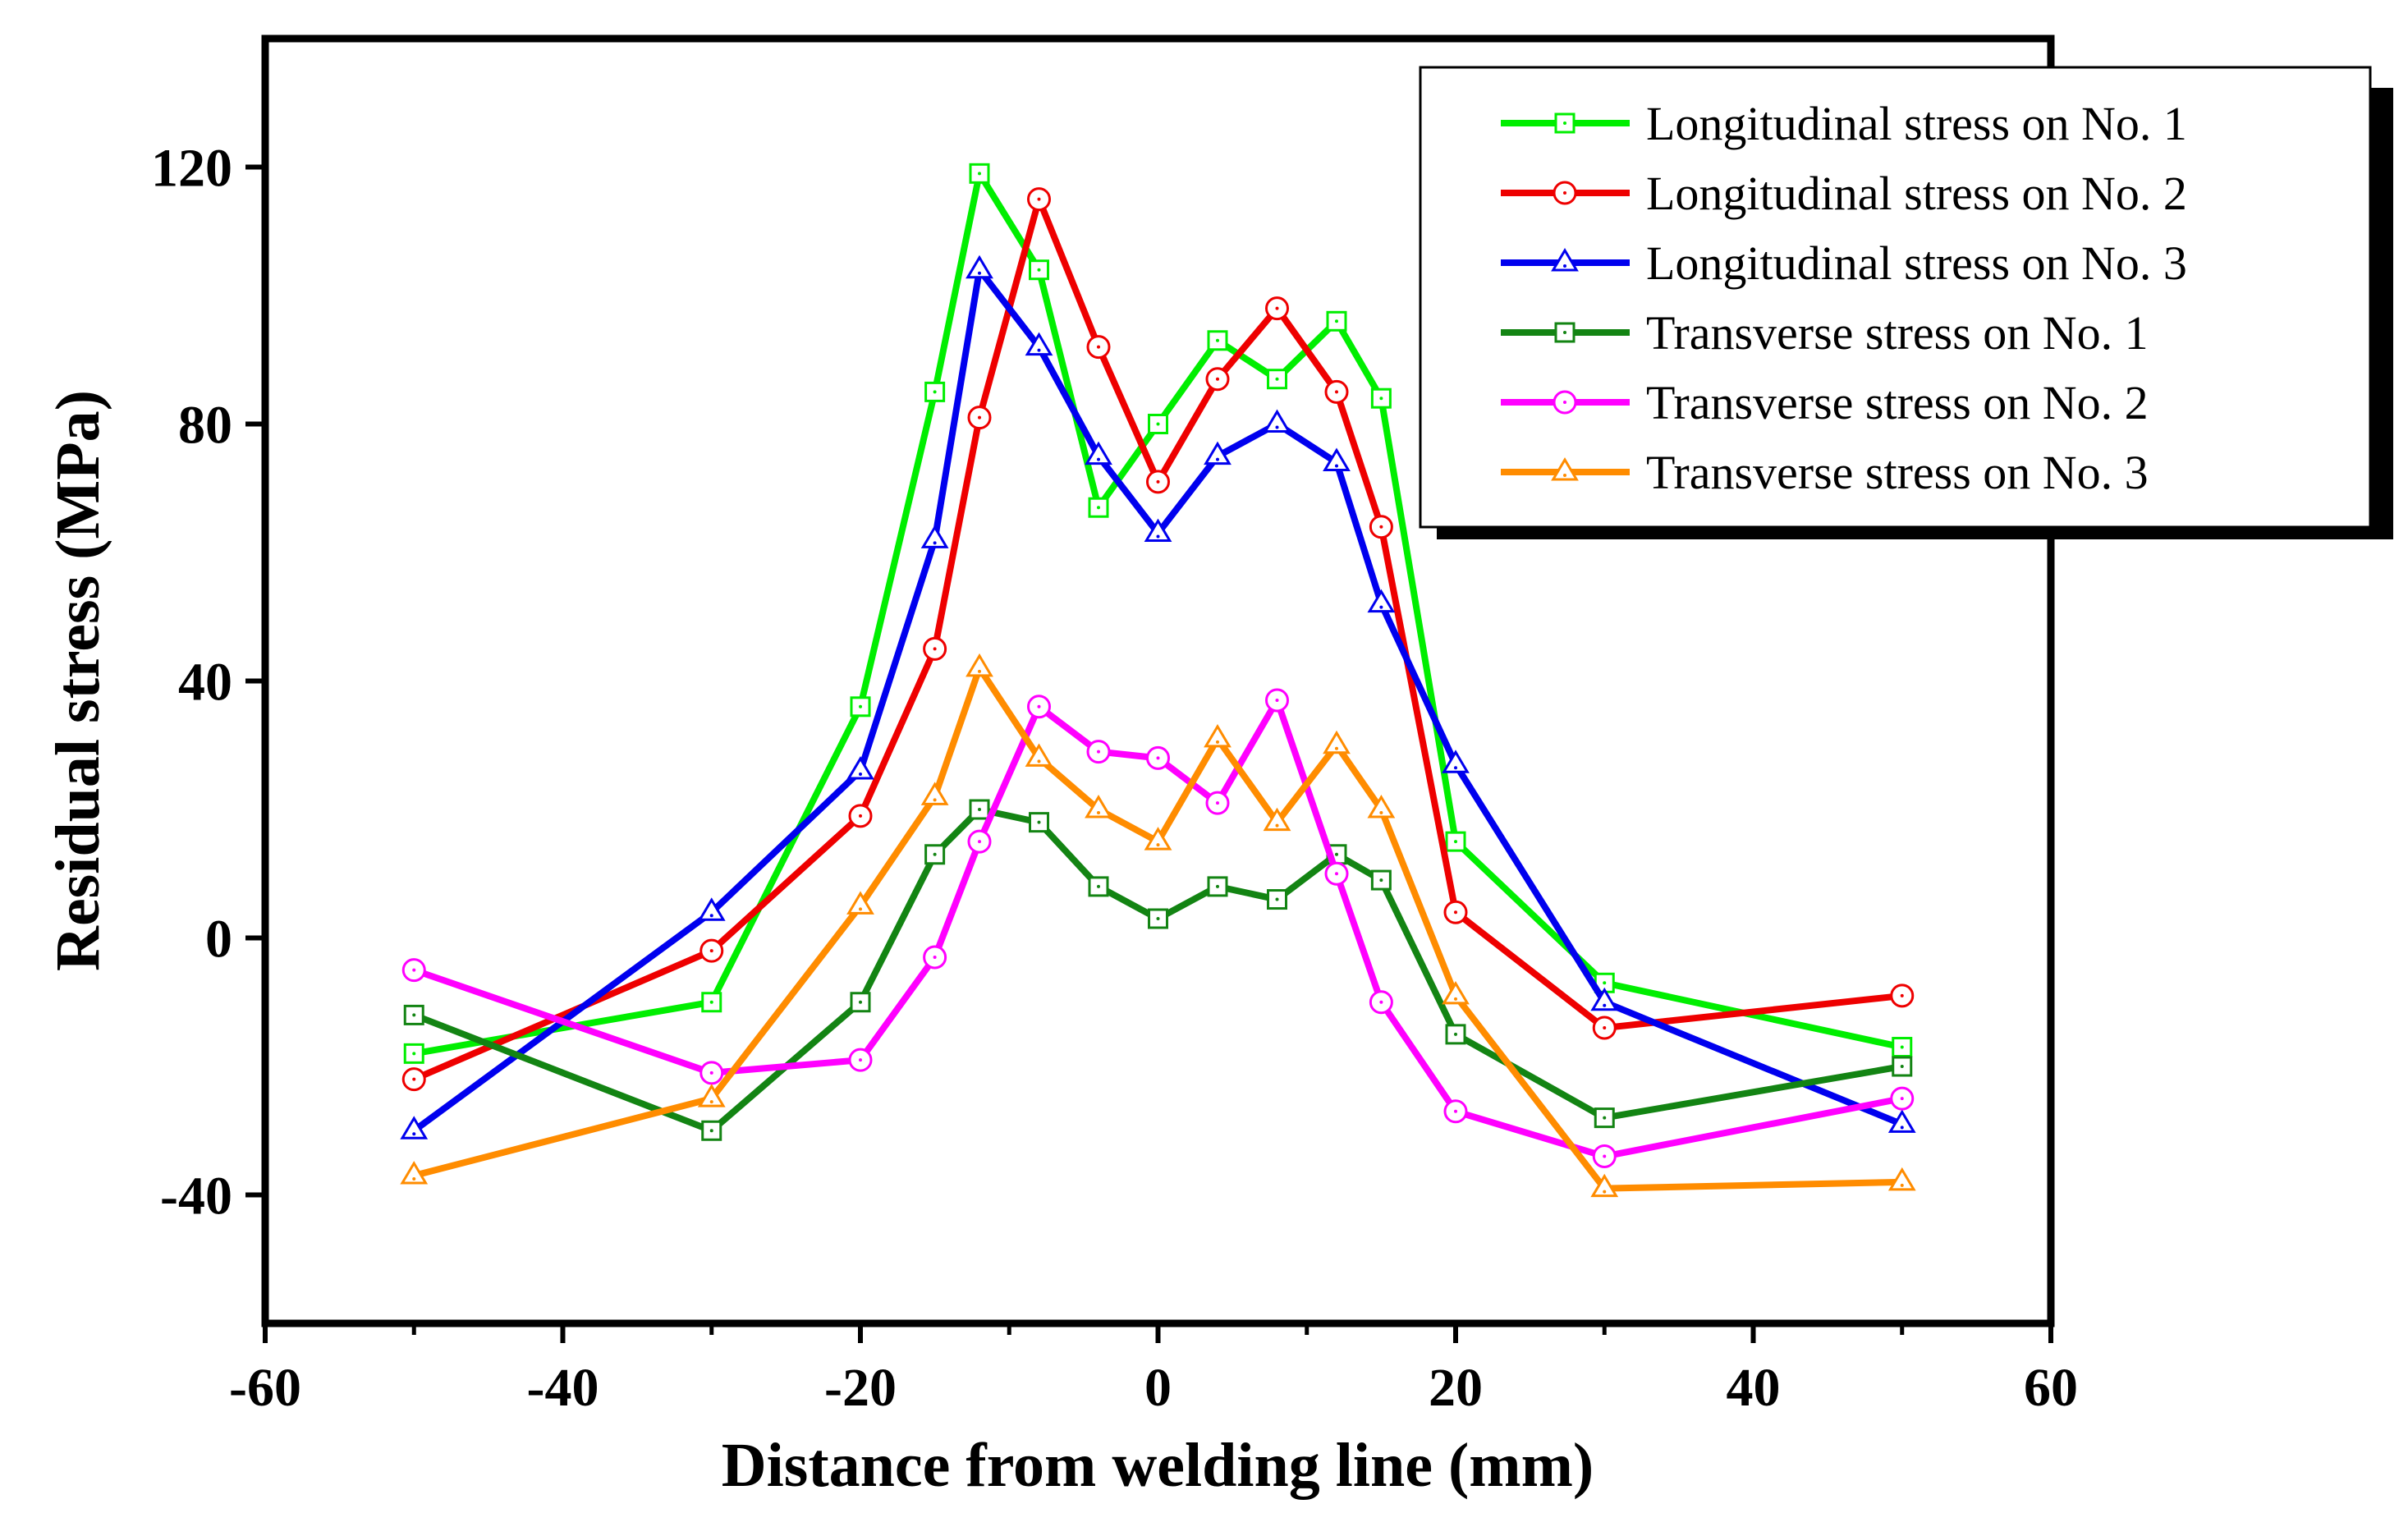  Describe the element at coordinates (1381, 812) in the screenshot. I see `data-point-6-12-center-dot` at that location.